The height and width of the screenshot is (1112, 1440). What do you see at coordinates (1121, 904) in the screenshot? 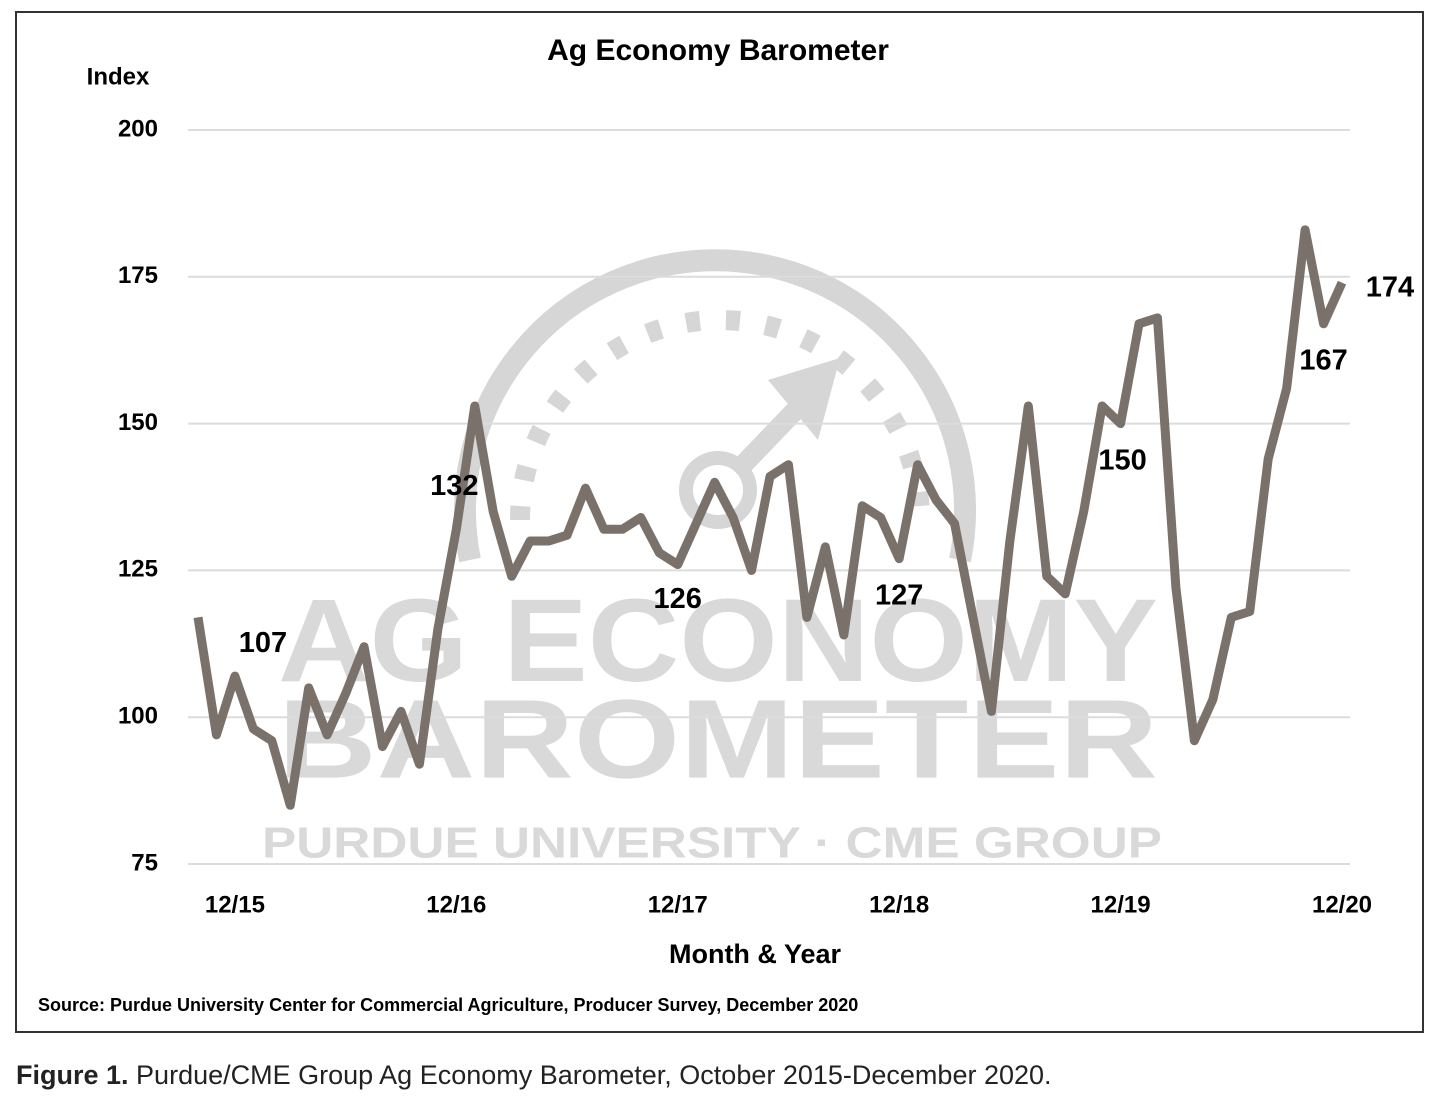
I see `x-tick-label: 12/19` at bounding box center [1121, 904].